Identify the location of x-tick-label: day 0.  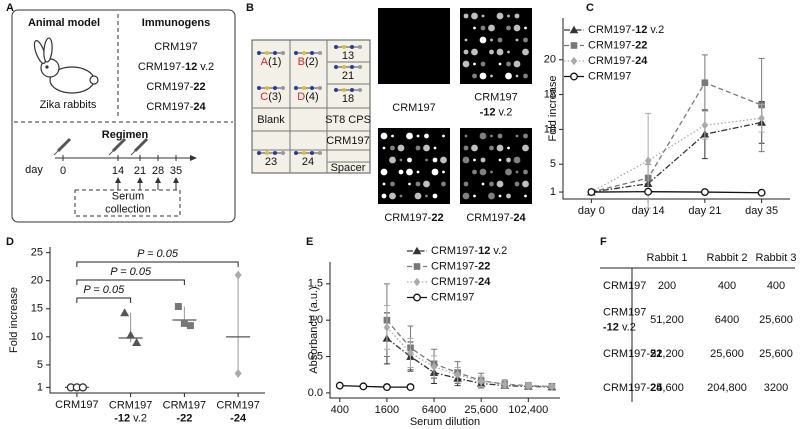
(591, 211).